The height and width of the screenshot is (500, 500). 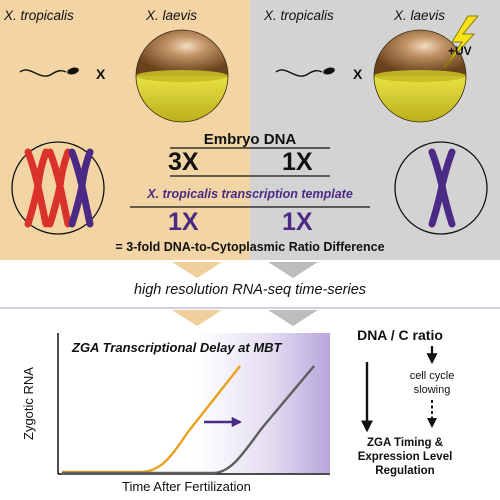 What do you see at coordinates (188, 420) in the screenshot?
I see `gray-curve` at bounding box center [188, 420].